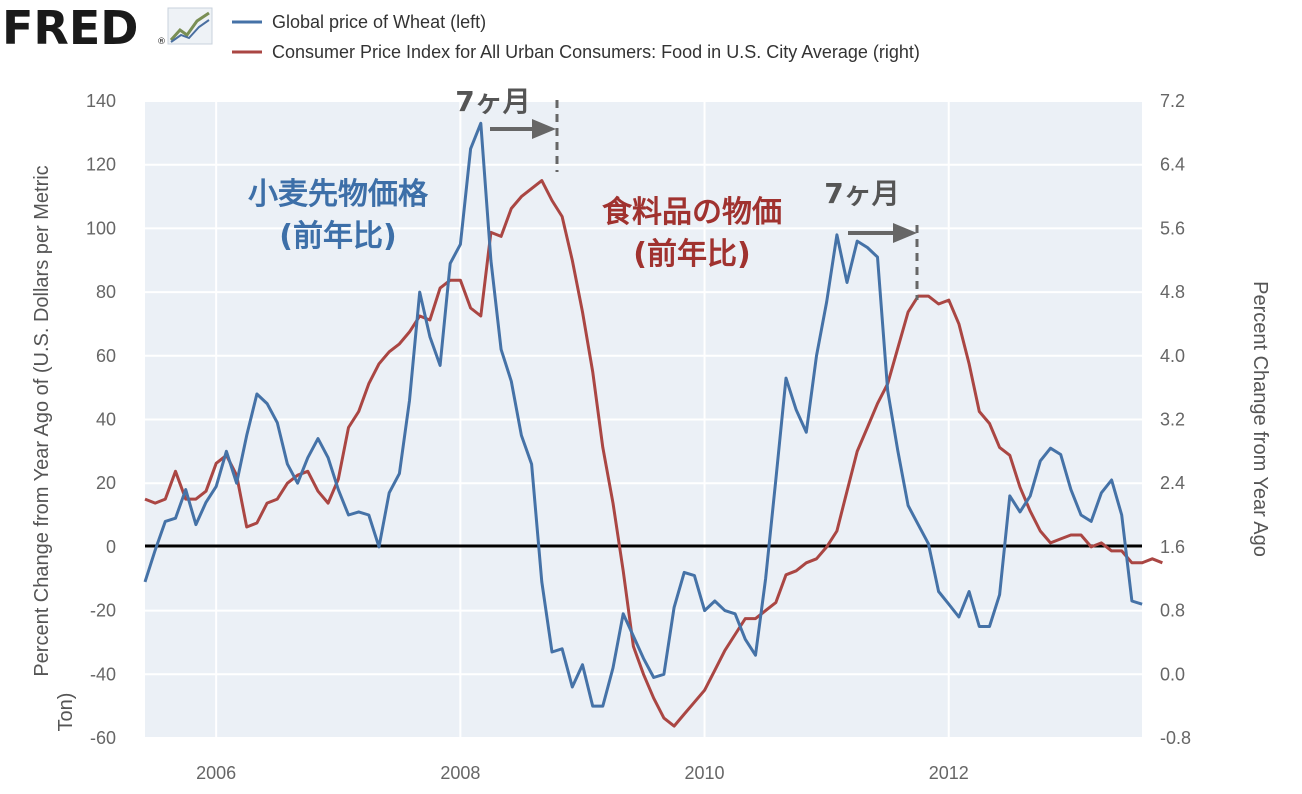  I want to click on lag-arrow-2011, so click(883, 261).